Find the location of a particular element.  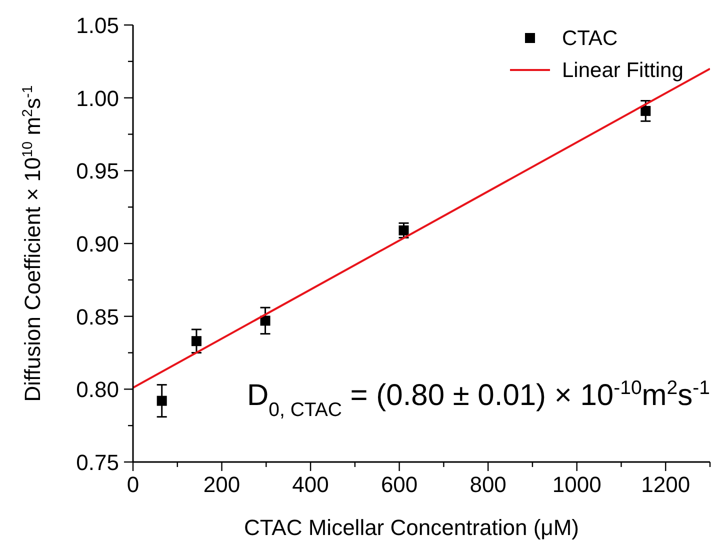

y-tick-label: 0.85 is located at coordinates (97, 317).